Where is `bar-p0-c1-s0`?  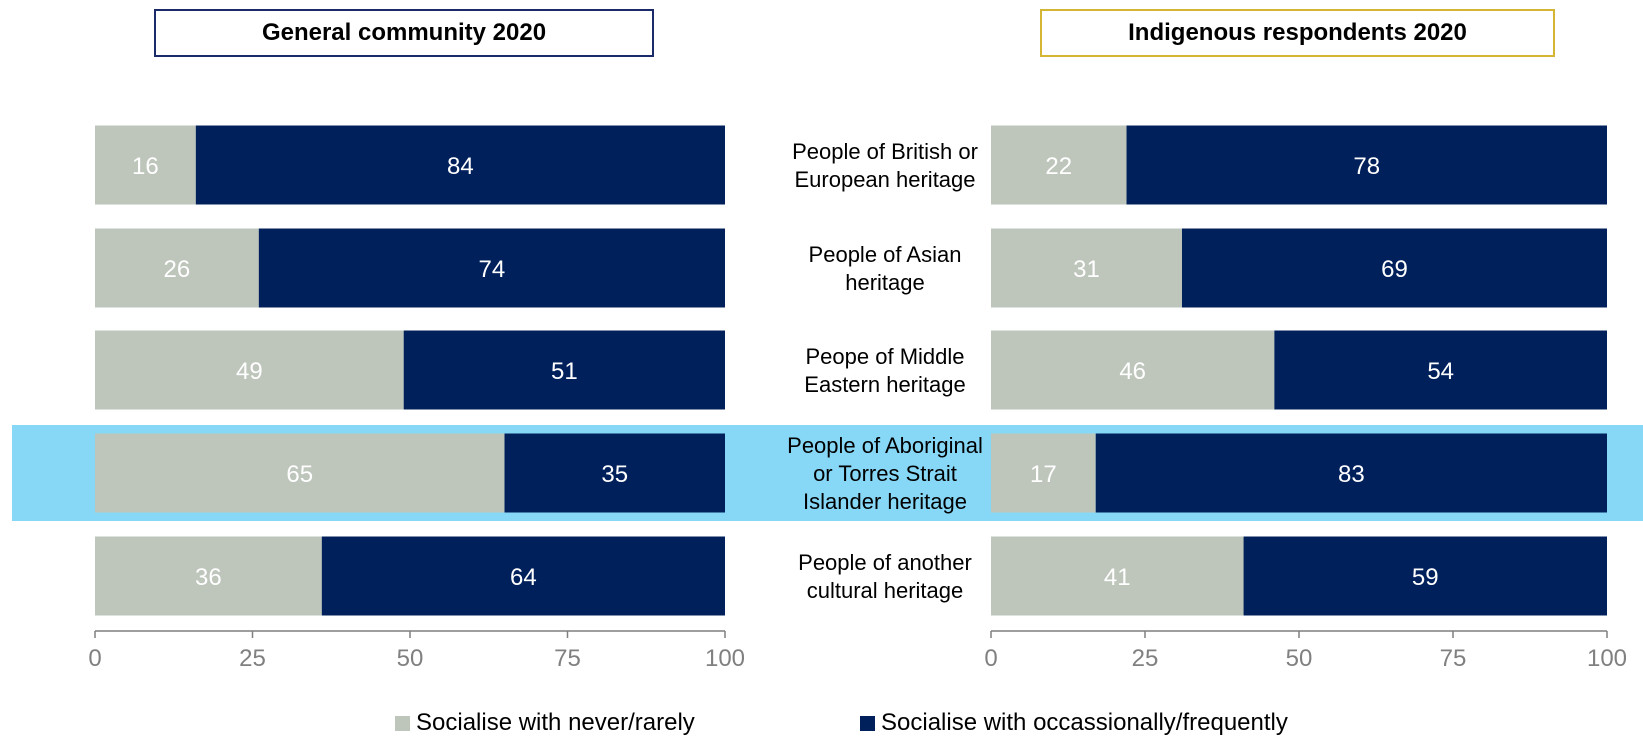
bar-p0-c1-s0 is located at coordinates (177, 268).